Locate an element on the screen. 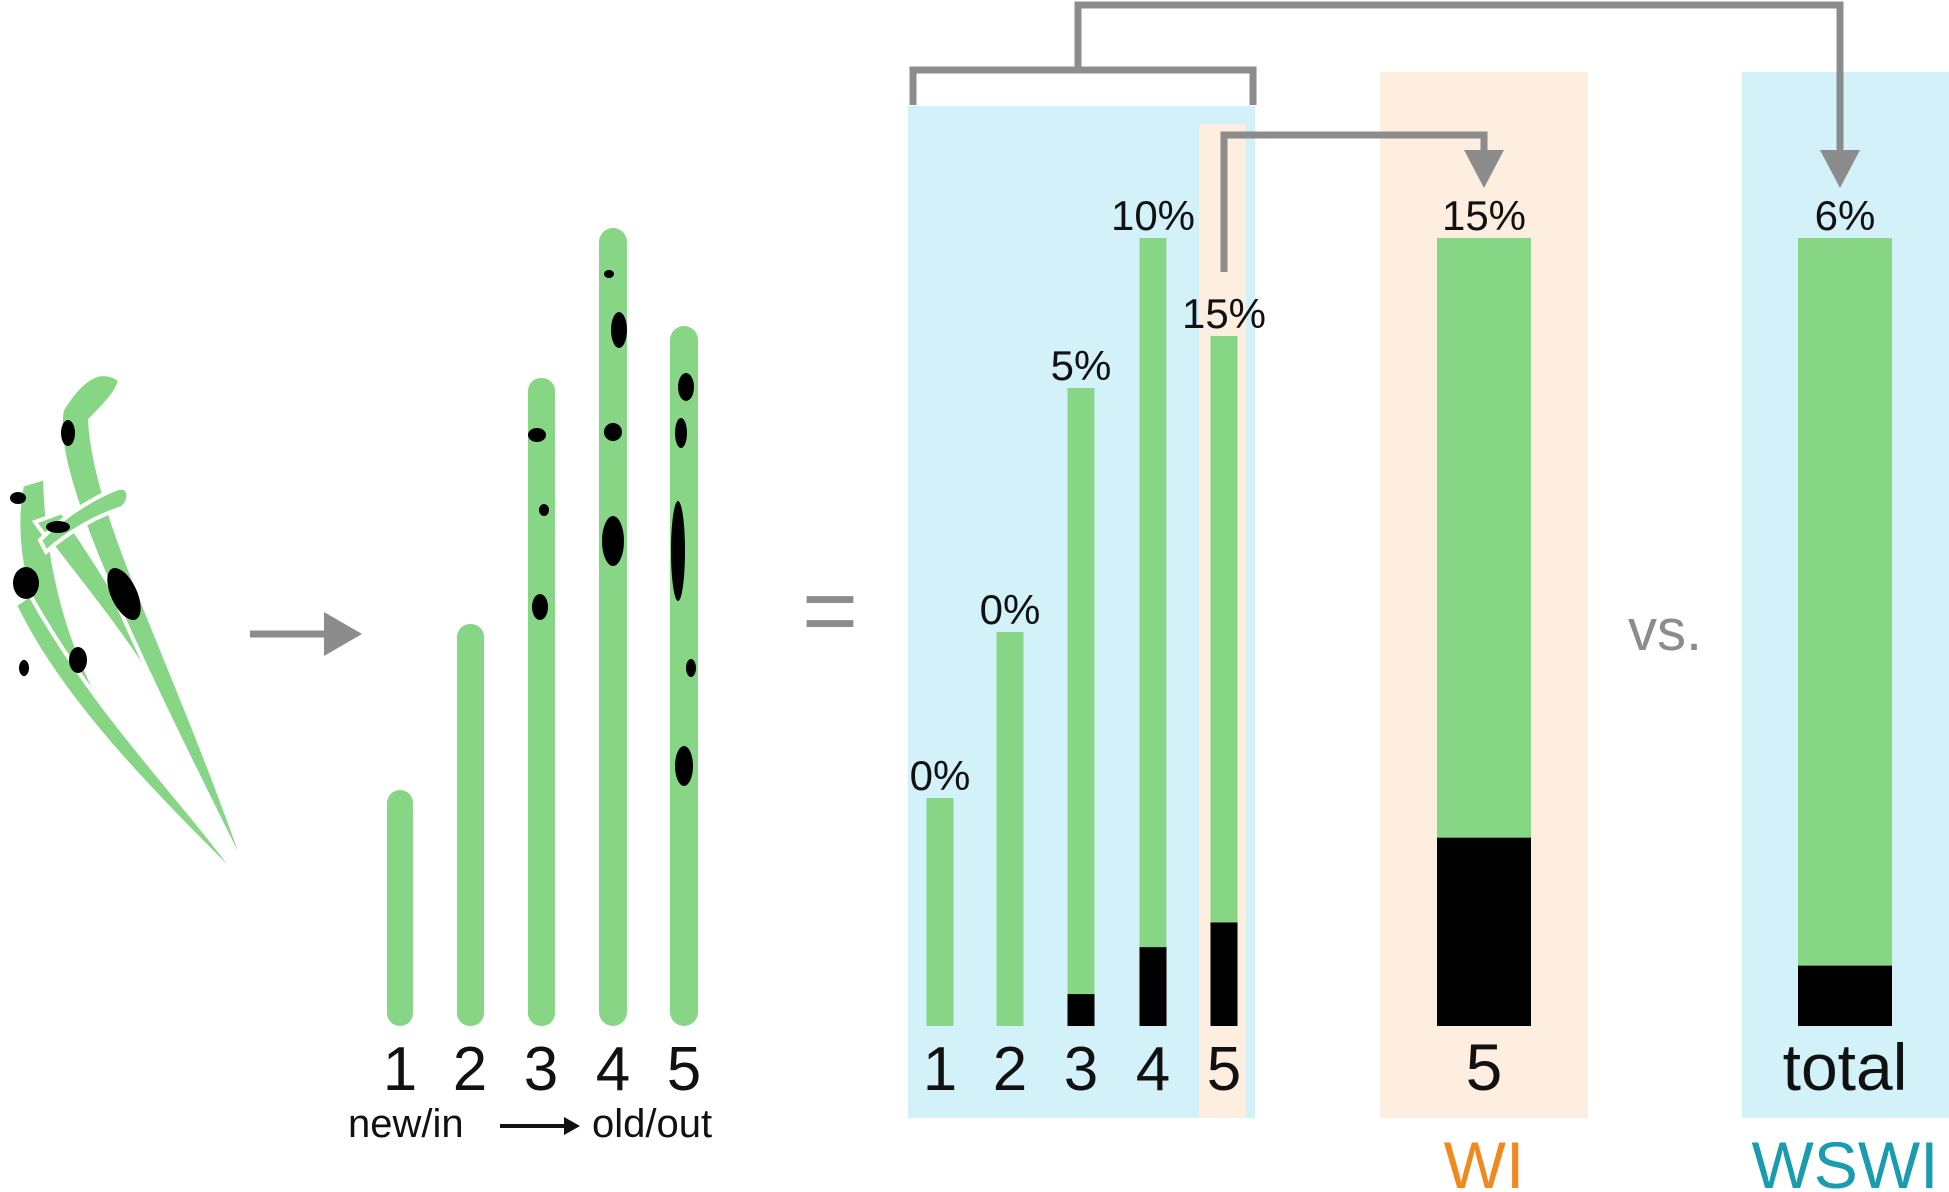  leaf-label: 2 is located at coordinates (470, 1069).